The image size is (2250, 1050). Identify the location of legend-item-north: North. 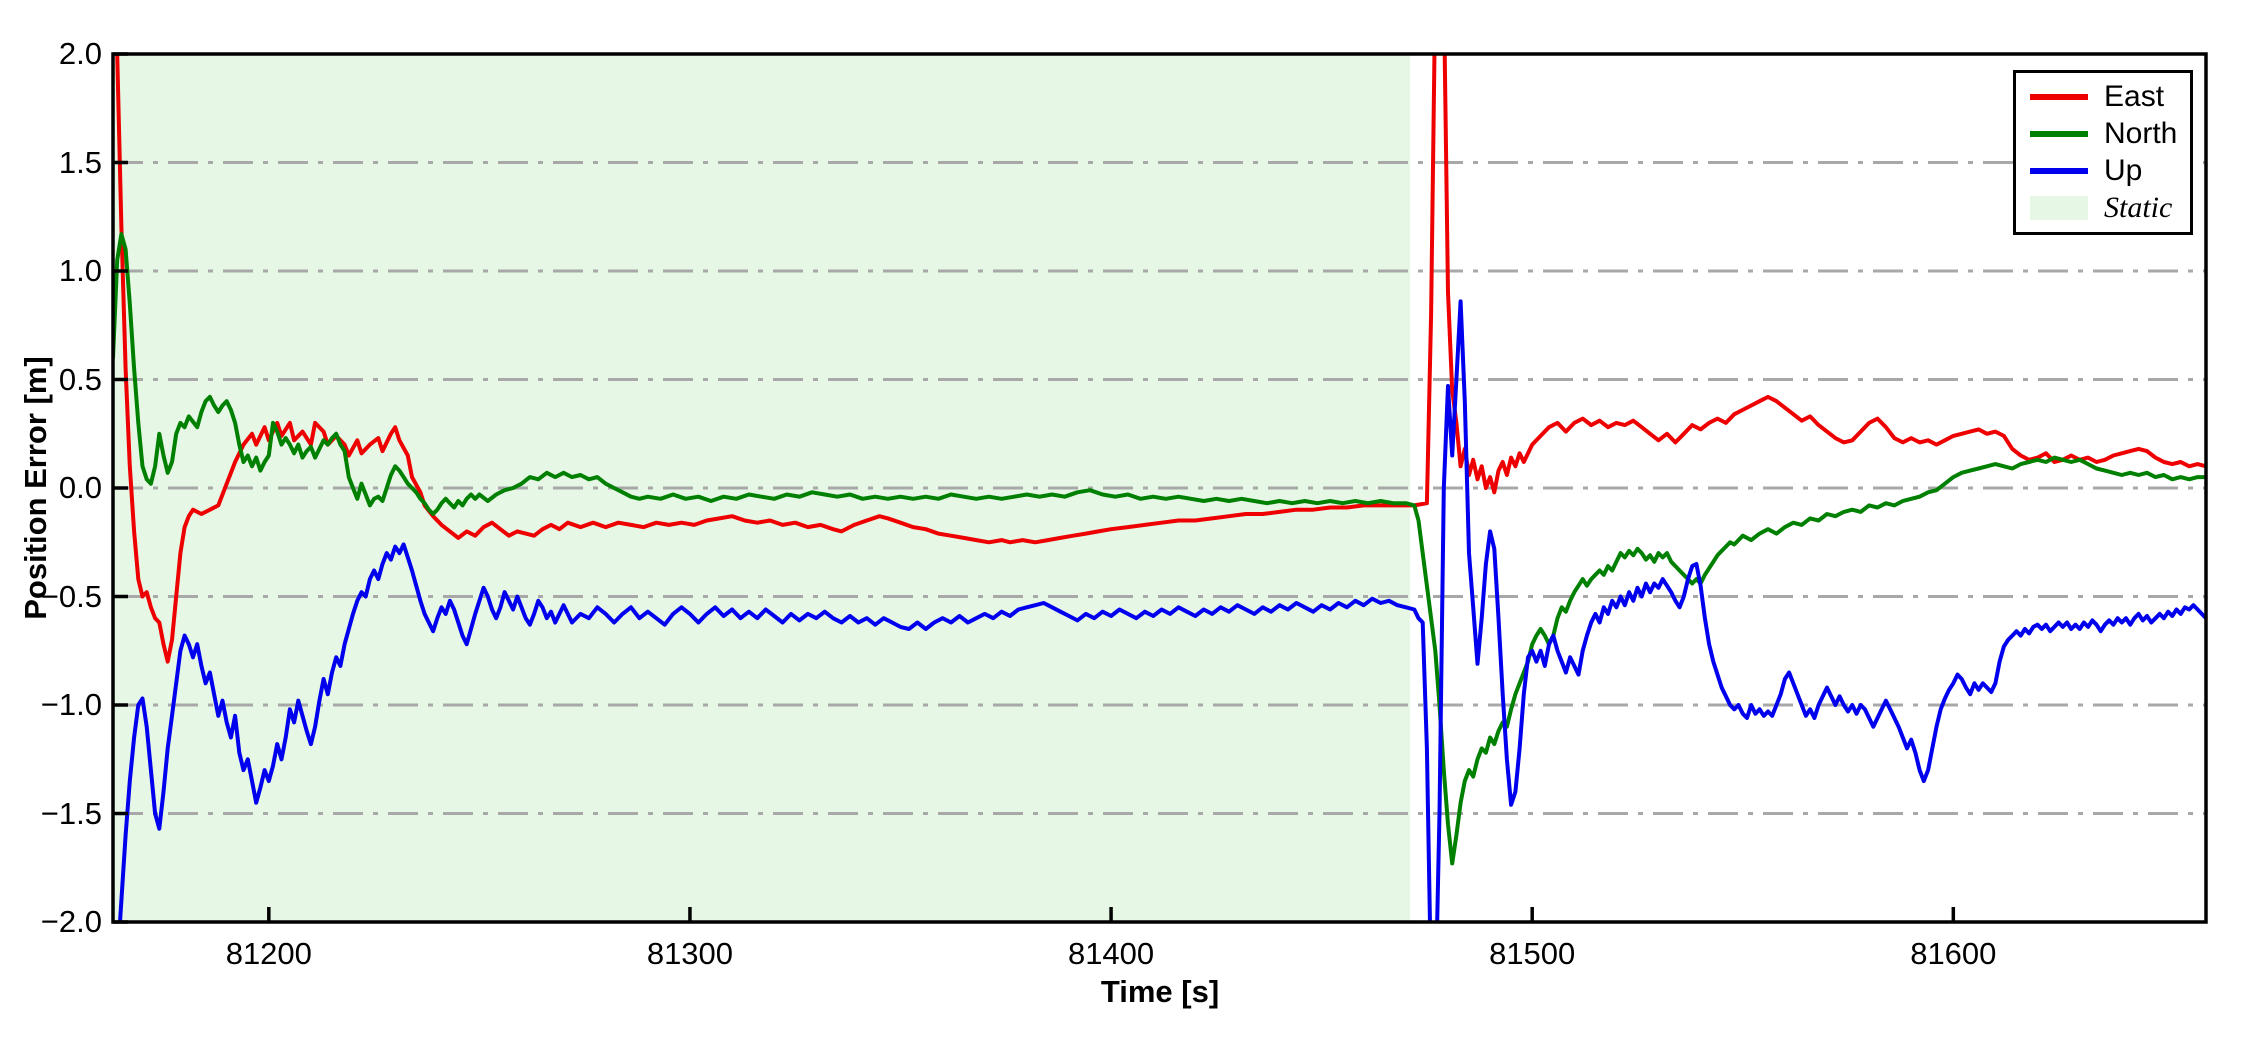
(2106, 134).